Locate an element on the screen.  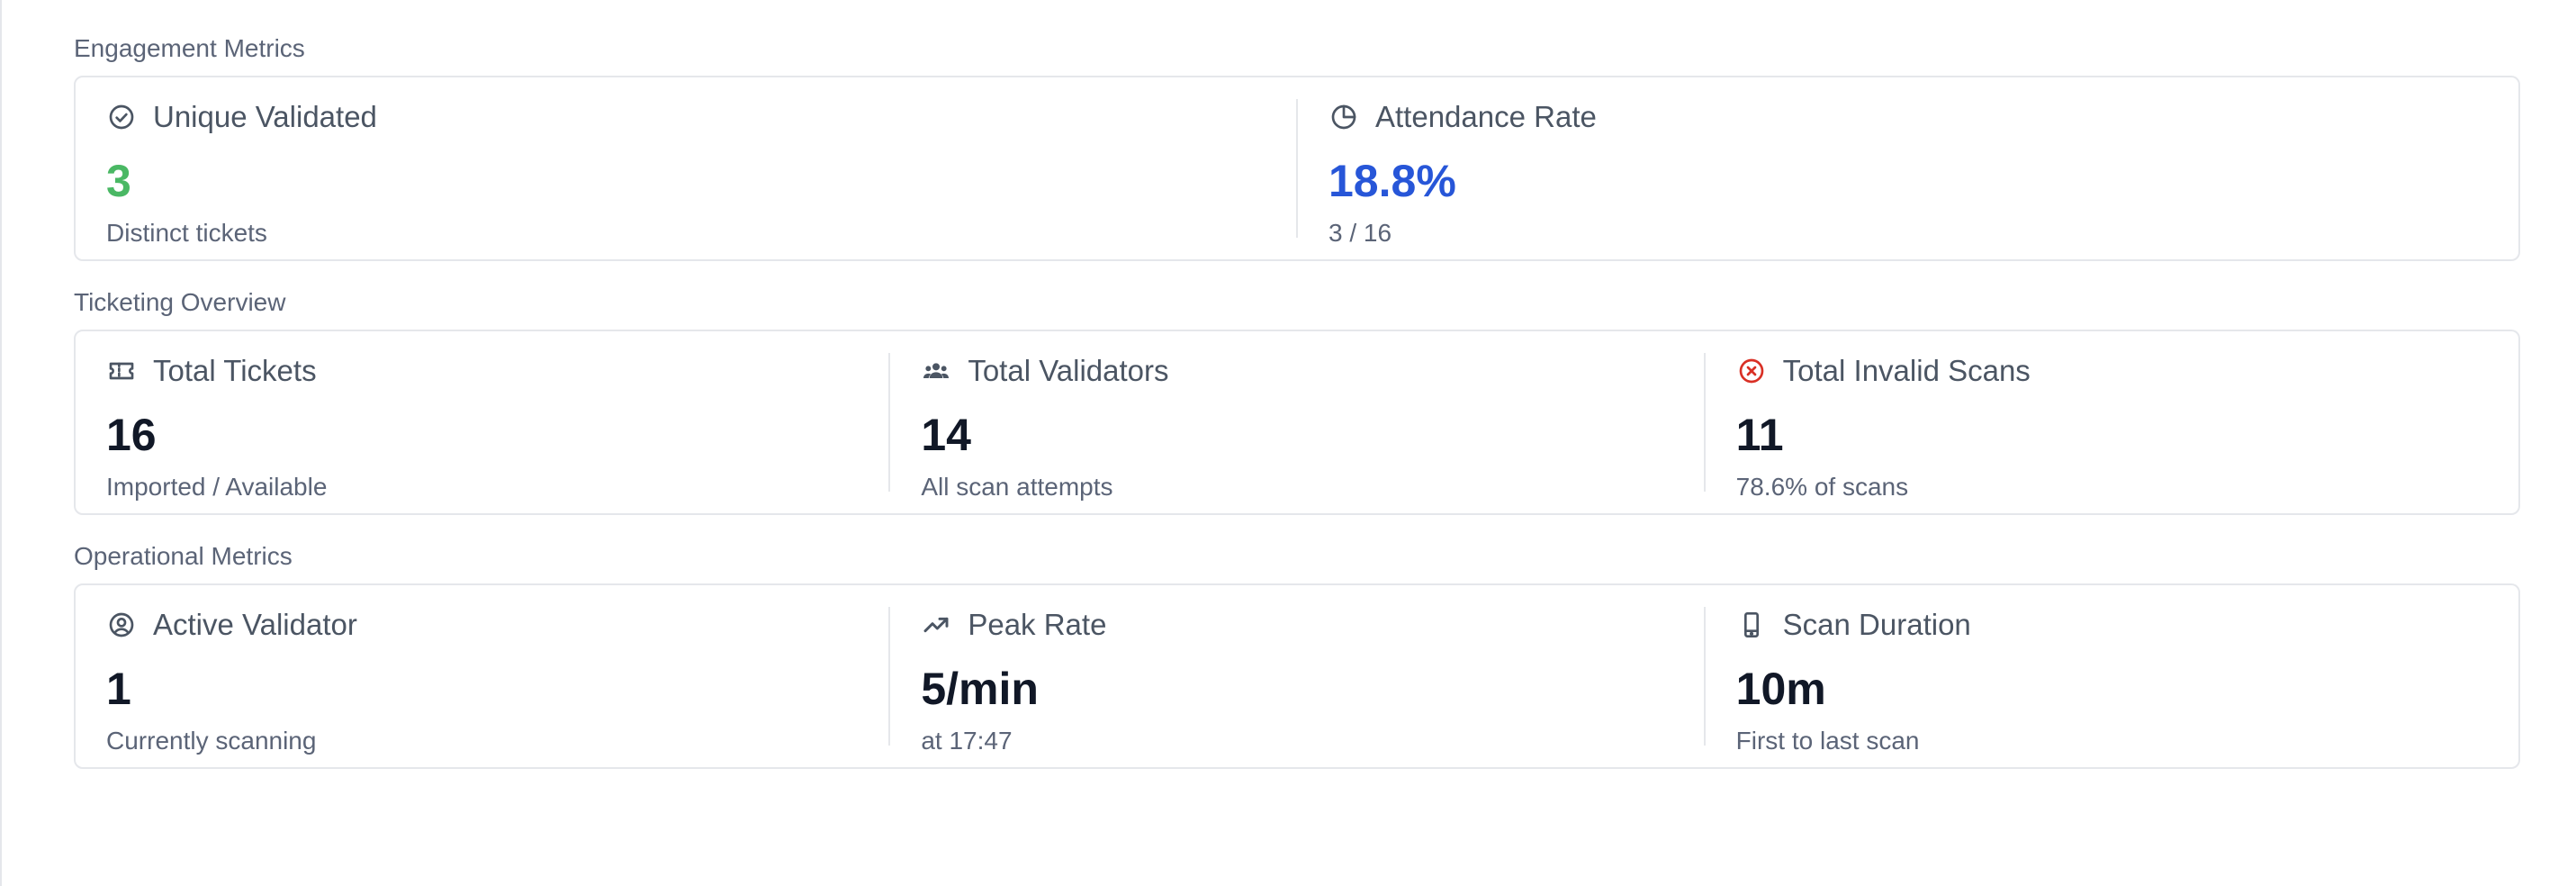
stat-label: Peak Rate is located at coordinates (1037, 624).